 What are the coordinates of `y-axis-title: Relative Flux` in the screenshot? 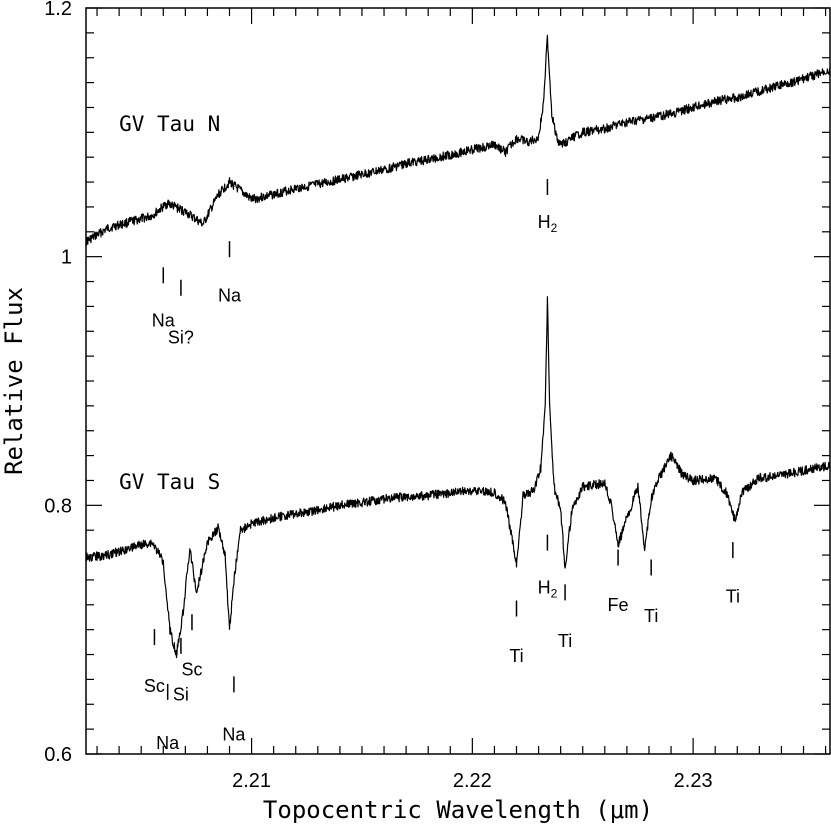 It's located at (14, 381).